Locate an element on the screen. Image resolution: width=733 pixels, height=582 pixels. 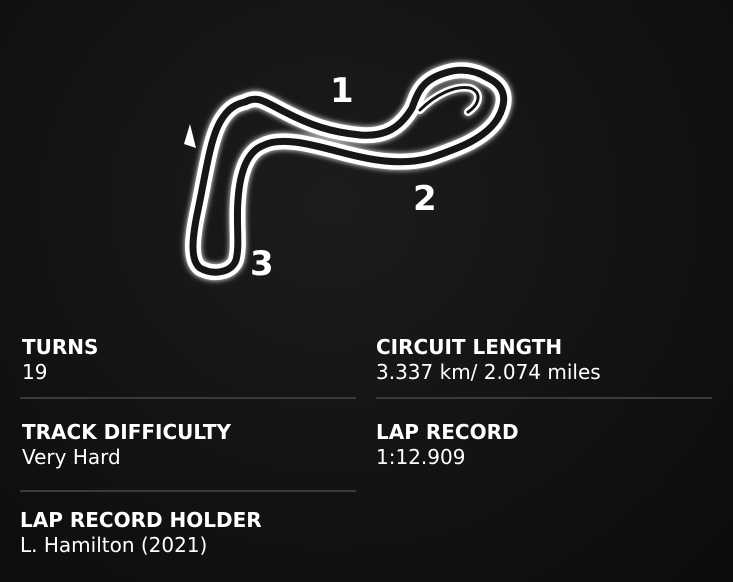
stat-circuit-length-label: CIRCUIT LENGTH is located at coordinates (469, 347).